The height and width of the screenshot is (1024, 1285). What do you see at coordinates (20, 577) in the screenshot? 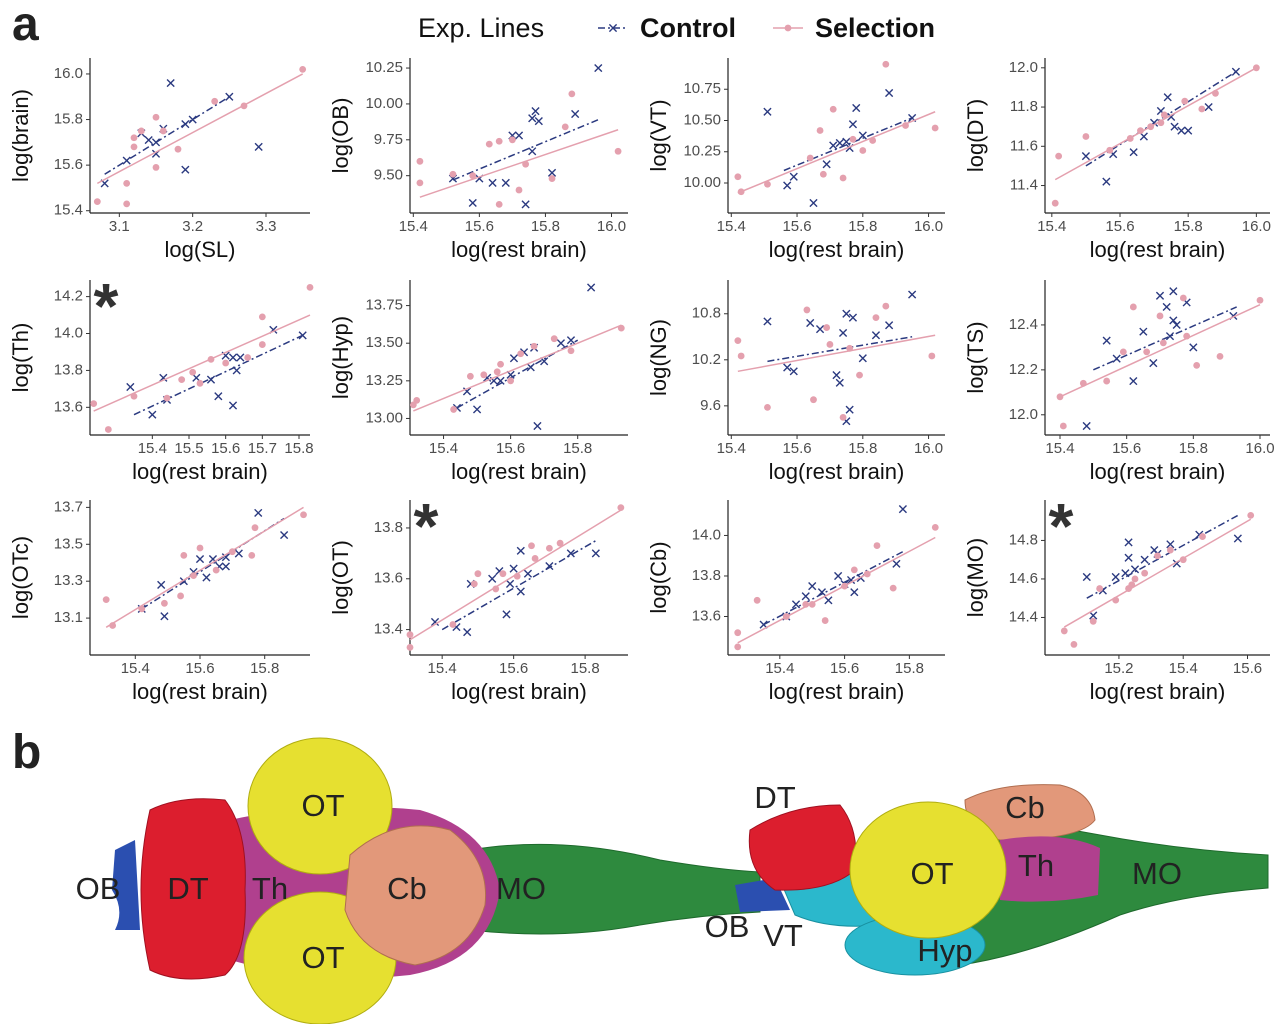
I see `y-axis-title: log(OTc)` at bounding box center [20, 577].